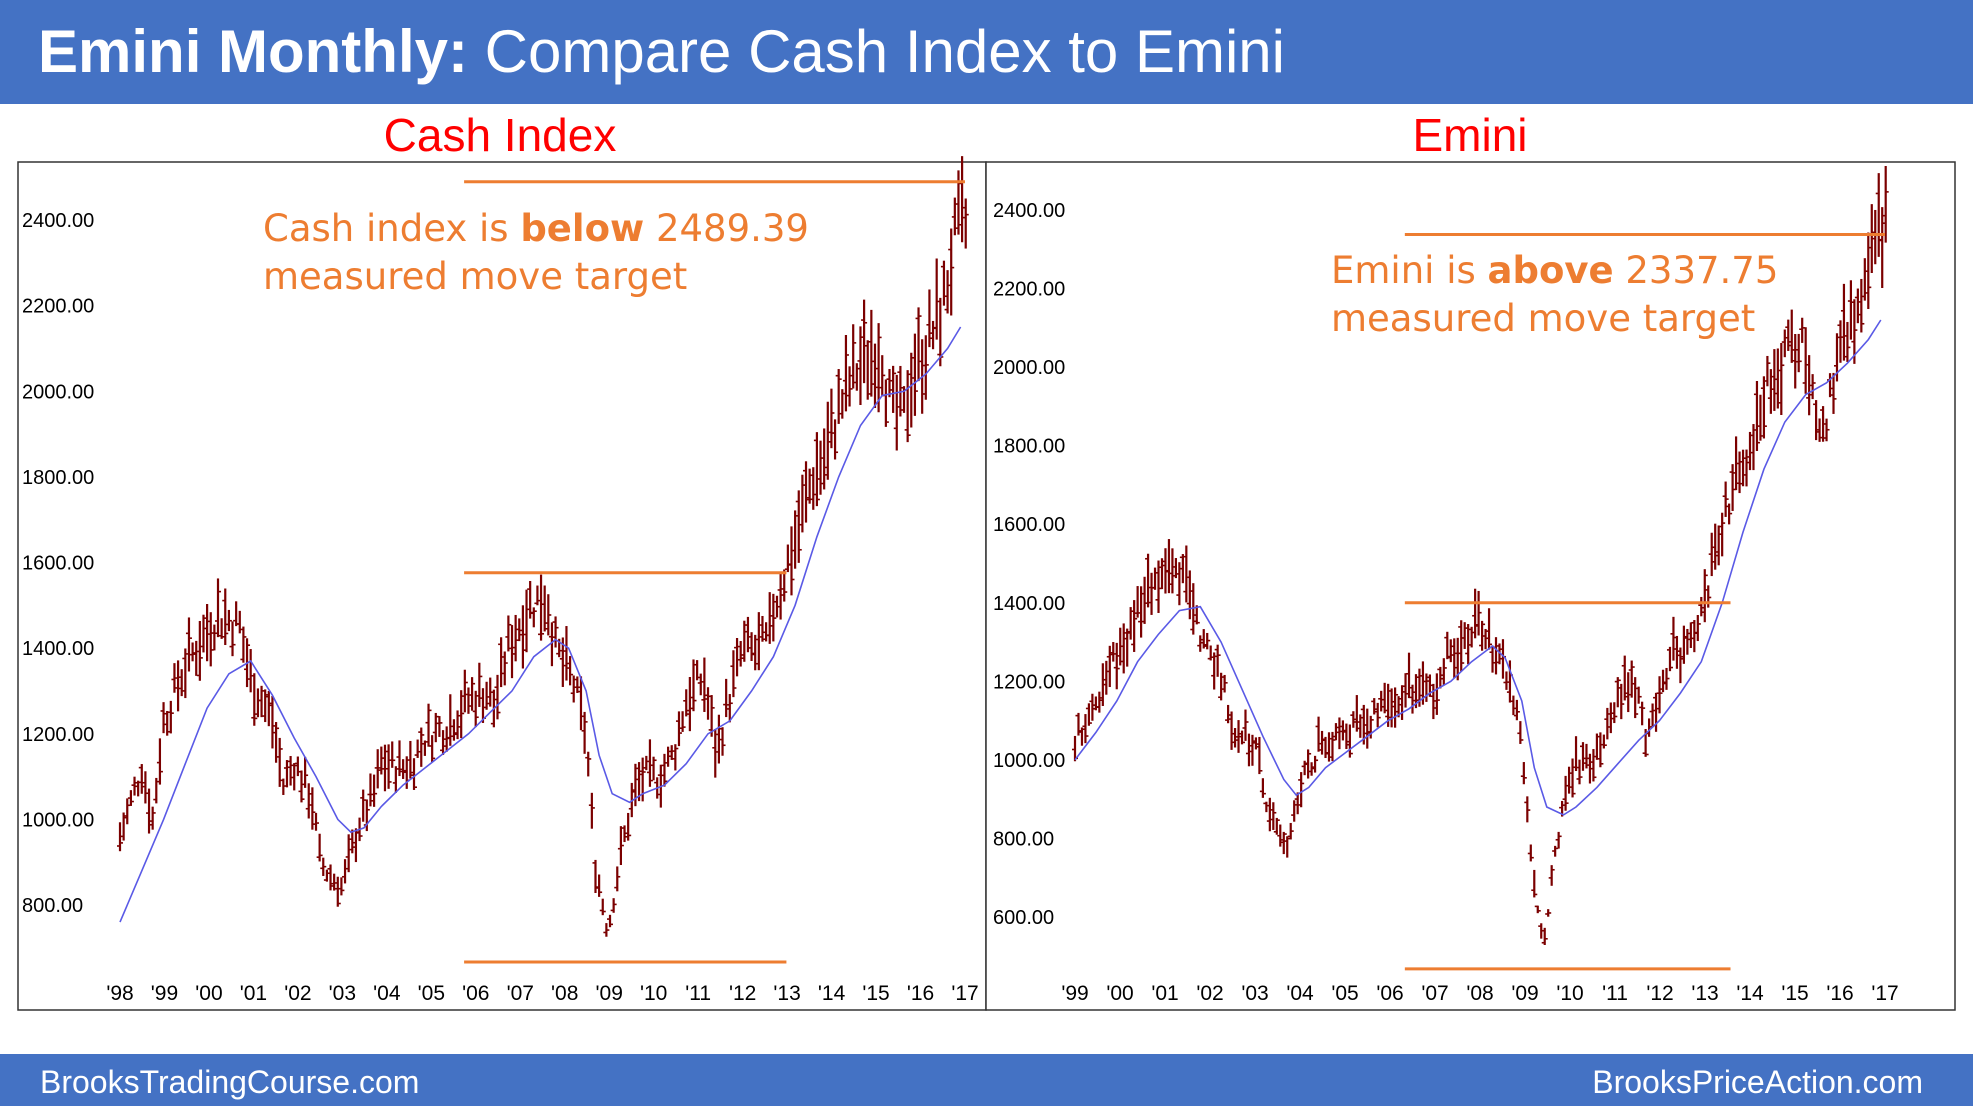  Describe the element at coordinates (387, 993) in the screenshot. I see `cash-x-tick-label: '04` at that location.